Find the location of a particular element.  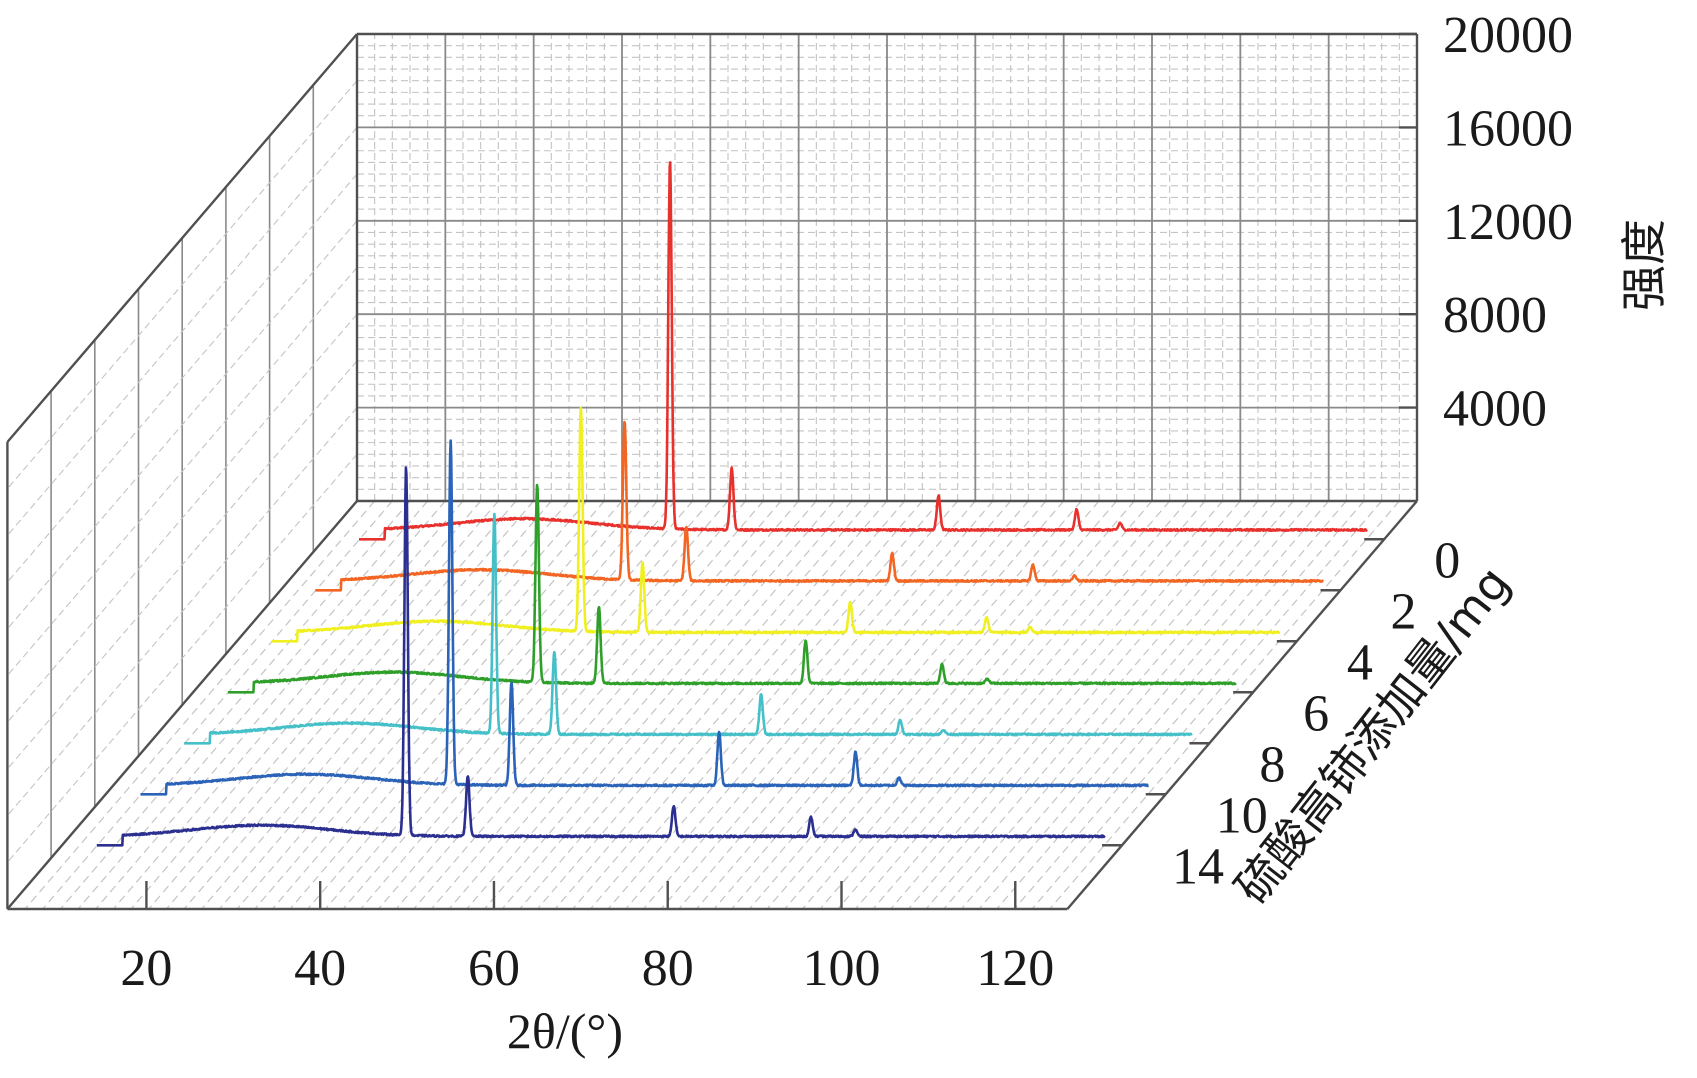

x-tick-label: 100 is located at coordinates (841, 968).